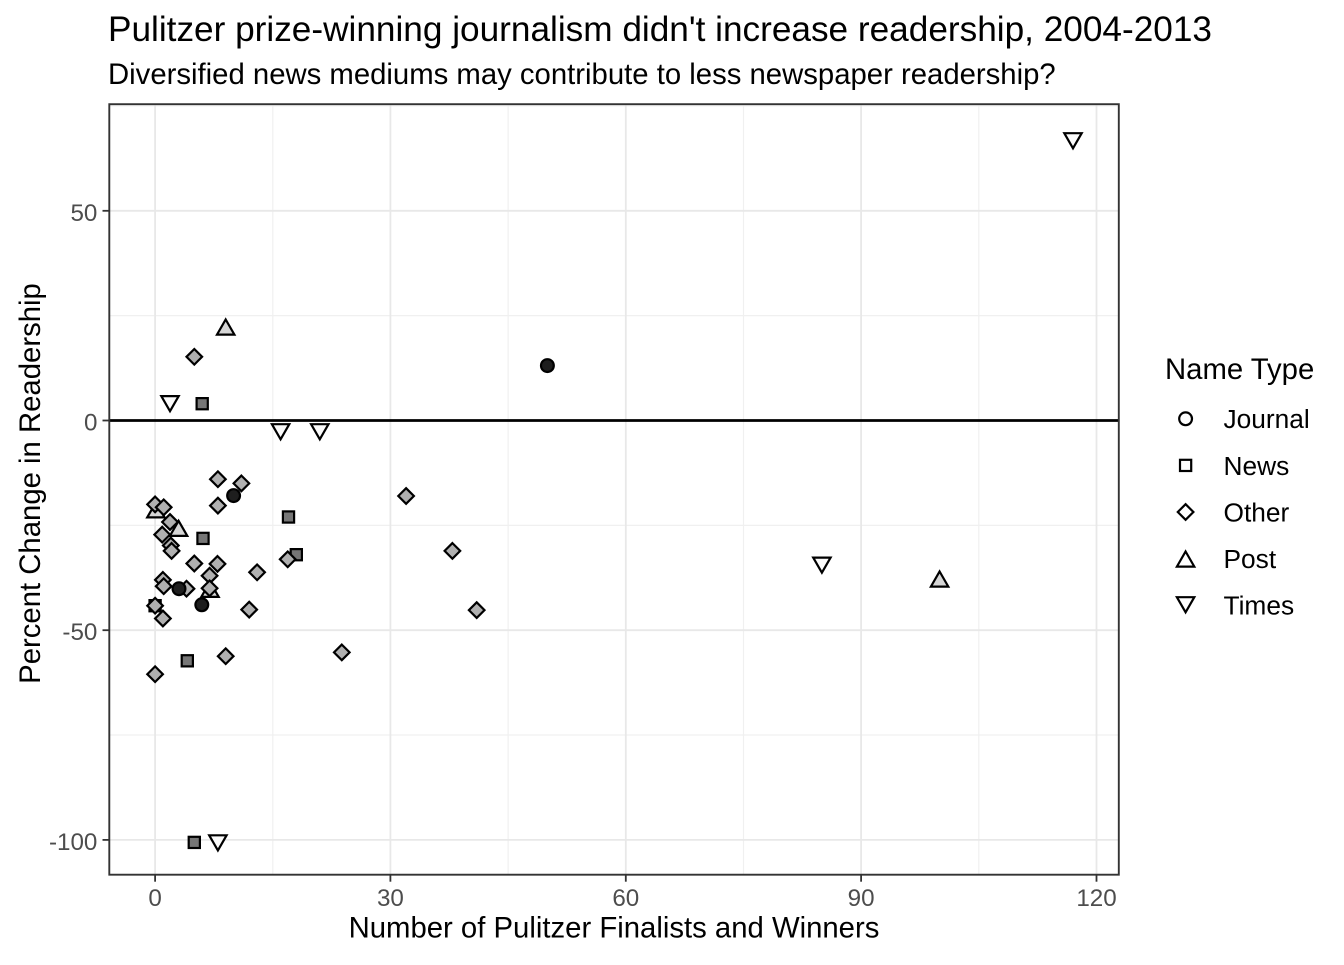 Image resolution: width=1344 pixels, height=965 pixels. What do you see at coordinates (1259, 606) in the screenshot?
I see `svg-text: Times` at bounding box center [1259, 606].